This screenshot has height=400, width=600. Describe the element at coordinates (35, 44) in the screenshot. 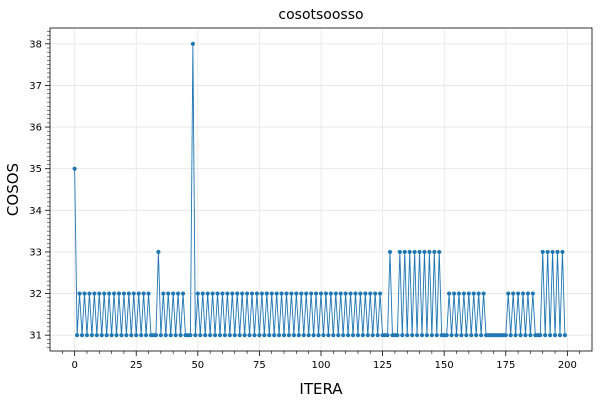

I see `y-tick-label: 38` at that location.